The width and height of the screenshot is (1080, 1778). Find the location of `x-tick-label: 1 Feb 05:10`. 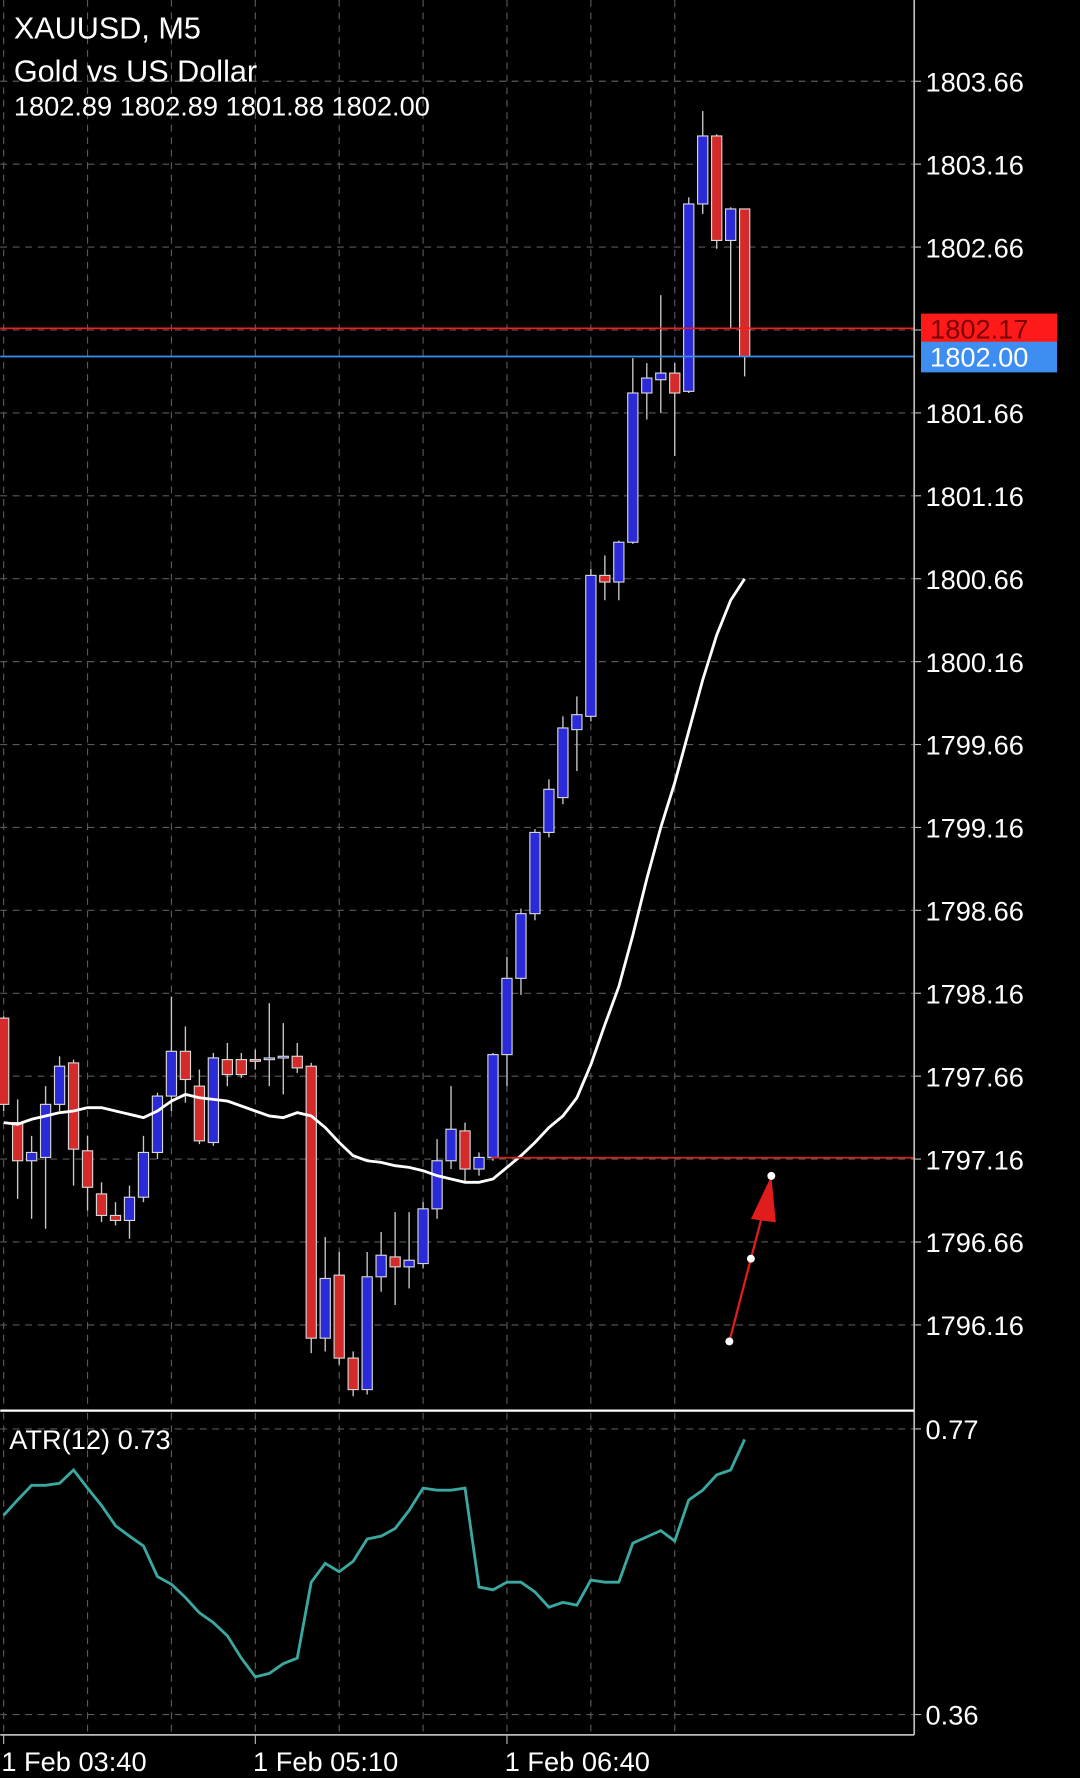

x-tick-label: 1 Feb 05:10 is located at coordinates (325, 1761).